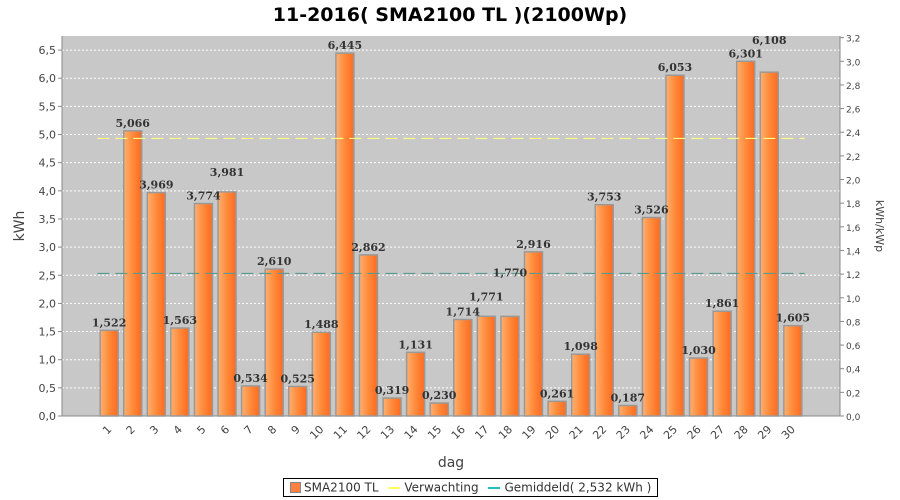  I want to click on x-tick-label: 26, so click(694, 432).